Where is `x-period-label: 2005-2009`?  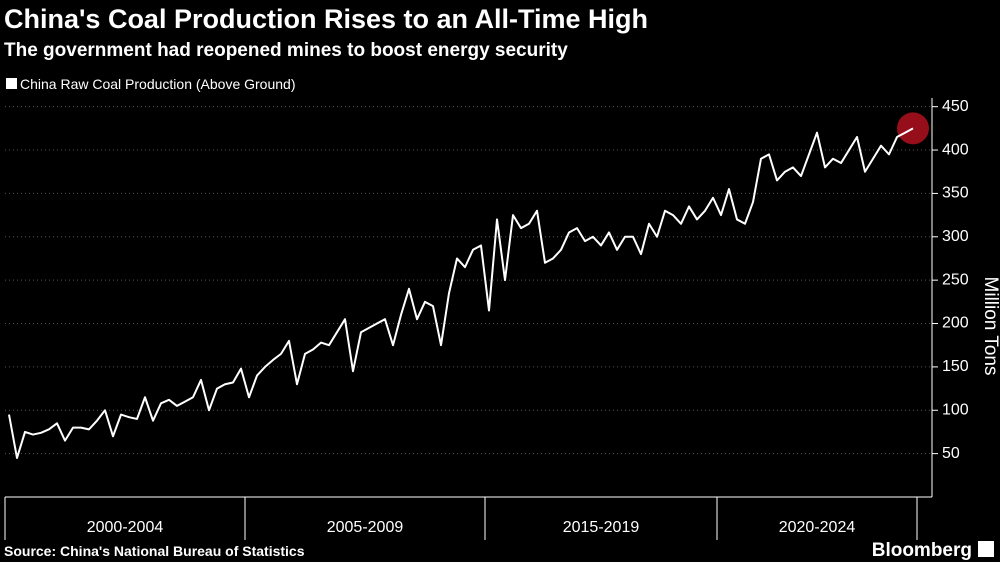
x-period-label: 2005-2009 is located at coordinates (365, 527).